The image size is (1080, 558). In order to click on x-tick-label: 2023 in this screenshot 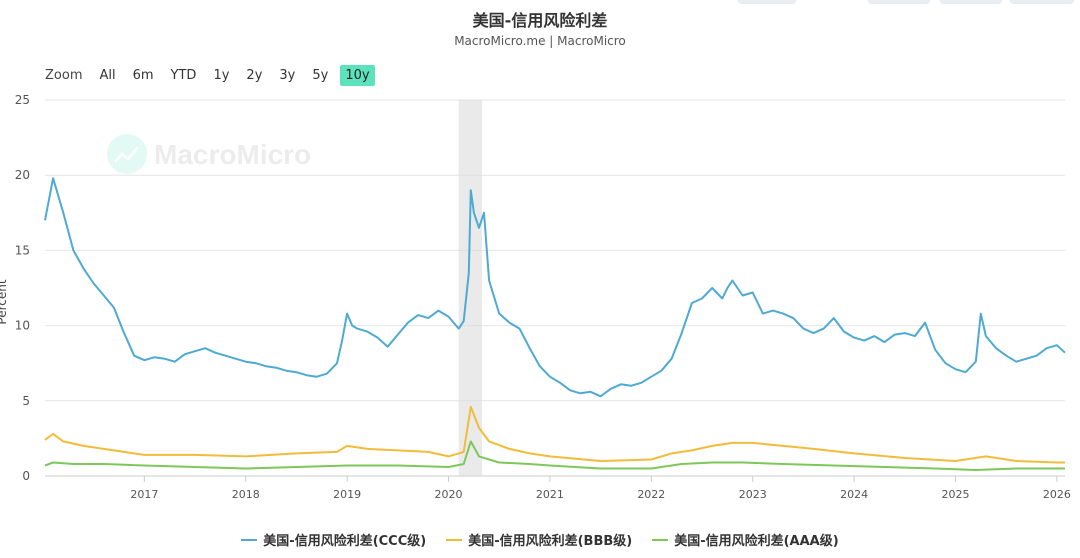, I will do `click(753, 494)`.